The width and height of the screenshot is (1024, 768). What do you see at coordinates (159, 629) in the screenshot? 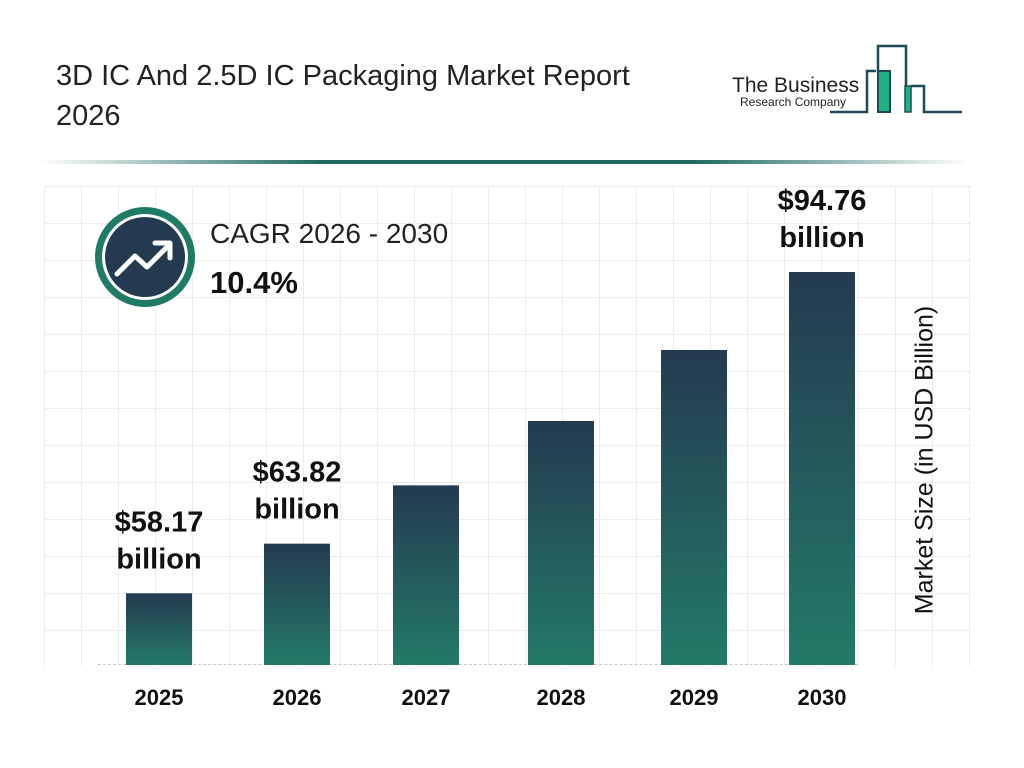
I see `bar-2025` at bounding box center [159, 629].